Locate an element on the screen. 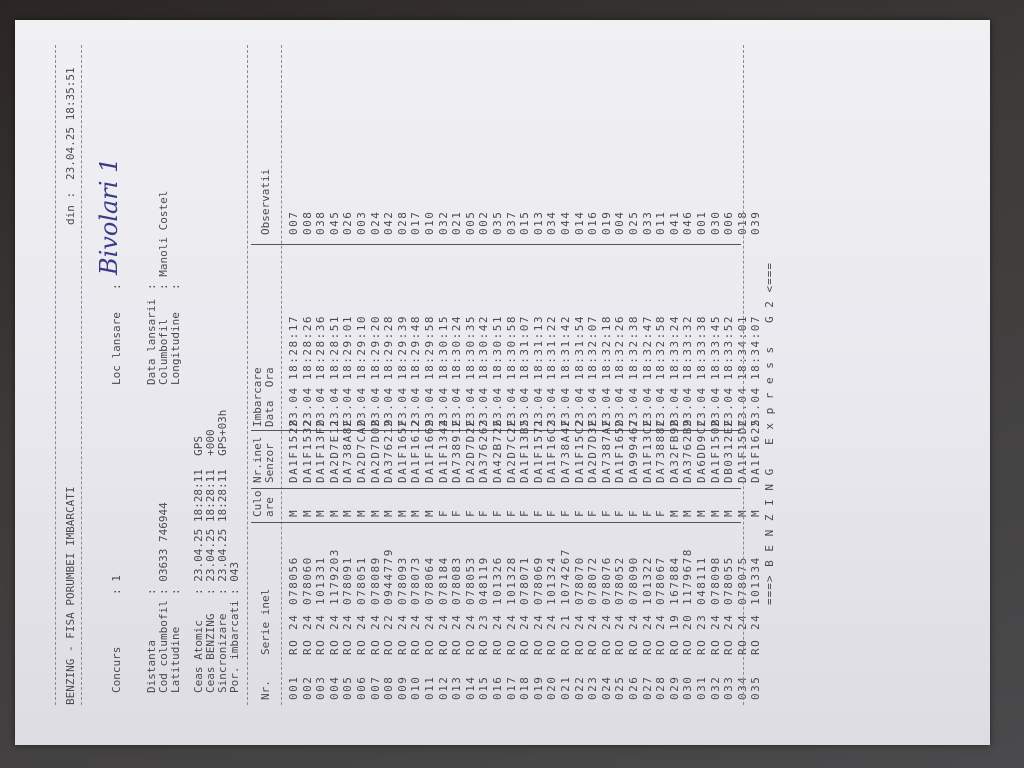  chip-id: DA73888C is located at coordinates (661, 450).